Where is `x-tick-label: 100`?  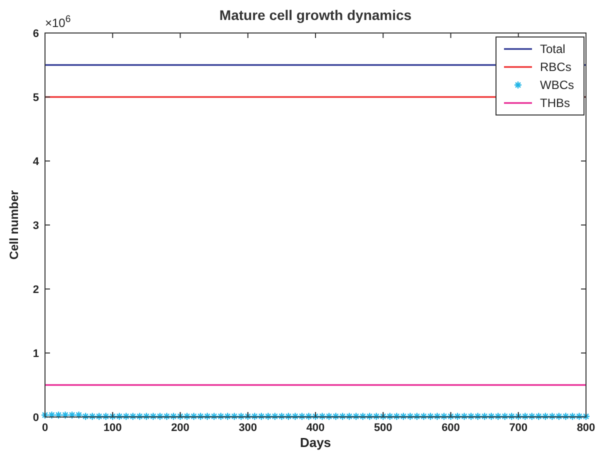
x-tick-label: 100 is located at coordinates (112, 428).